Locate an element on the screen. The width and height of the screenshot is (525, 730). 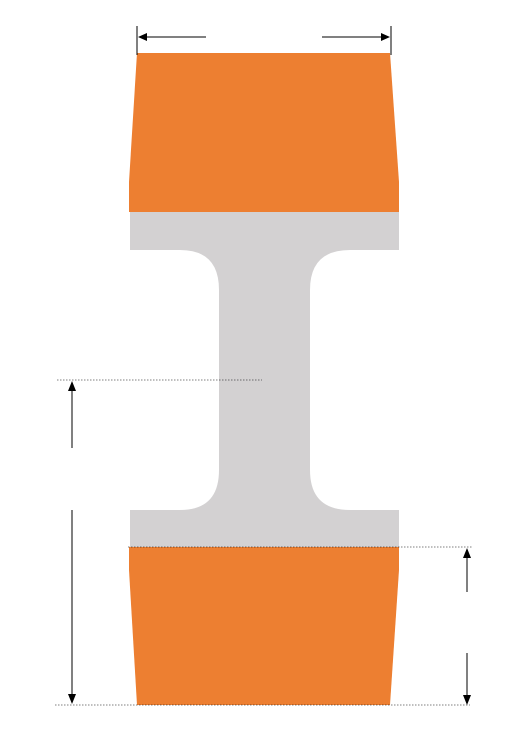
top-width-right-arrowhead is located at coordinates (385, 37).